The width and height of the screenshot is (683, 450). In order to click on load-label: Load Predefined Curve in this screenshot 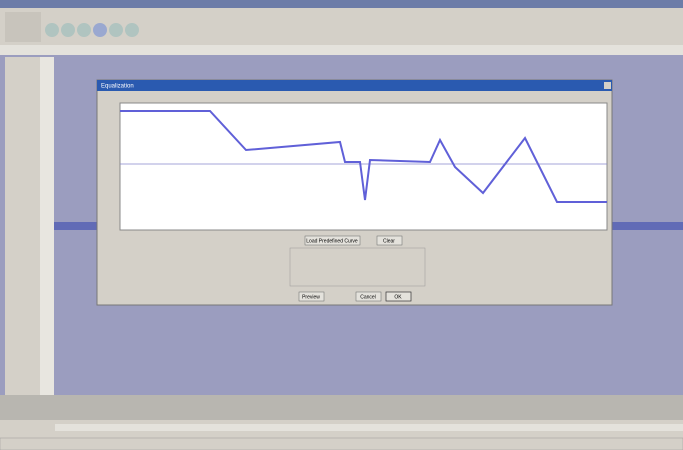, I will do `click(332, 241)`.